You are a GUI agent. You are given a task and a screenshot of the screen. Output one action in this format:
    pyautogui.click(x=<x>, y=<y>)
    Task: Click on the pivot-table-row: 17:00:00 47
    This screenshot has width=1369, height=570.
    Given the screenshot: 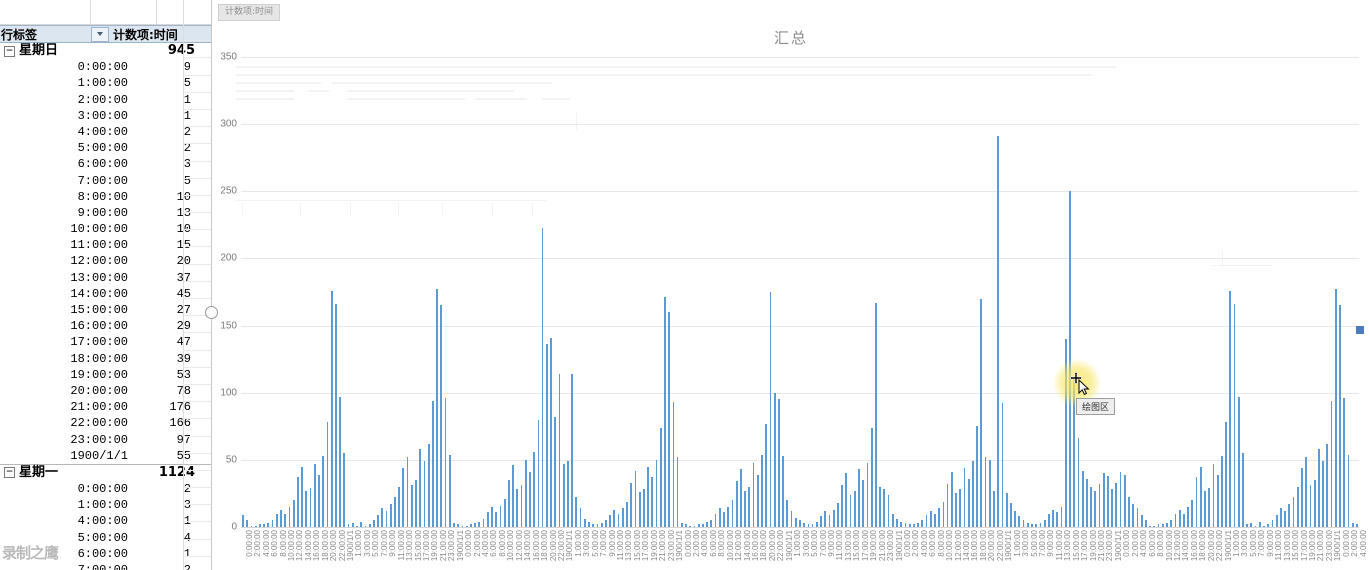 What is the action you would take?
    pyautogui.click(x=105, y=342)
    